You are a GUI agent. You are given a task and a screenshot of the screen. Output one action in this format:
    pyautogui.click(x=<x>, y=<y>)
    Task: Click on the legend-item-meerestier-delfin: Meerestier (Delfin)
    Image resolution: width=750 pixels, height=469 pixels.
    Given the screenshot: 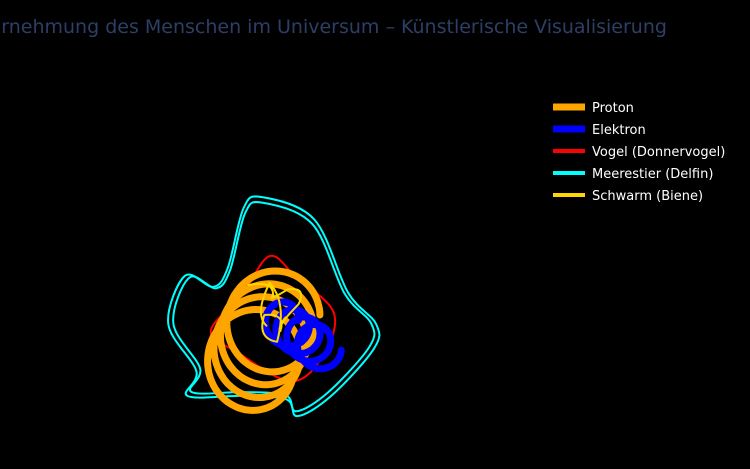 What is the action you would take?
    pyautogui.click(x=633, y=174)
    